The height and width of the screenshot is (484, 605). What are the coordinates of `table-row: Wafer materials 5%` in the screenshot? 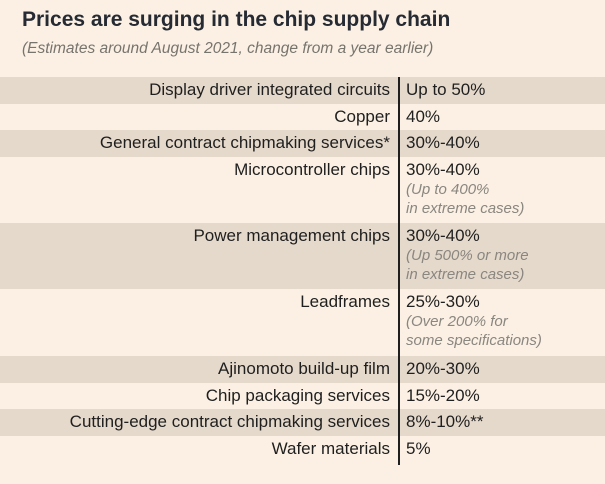 It's located at (302, 450).